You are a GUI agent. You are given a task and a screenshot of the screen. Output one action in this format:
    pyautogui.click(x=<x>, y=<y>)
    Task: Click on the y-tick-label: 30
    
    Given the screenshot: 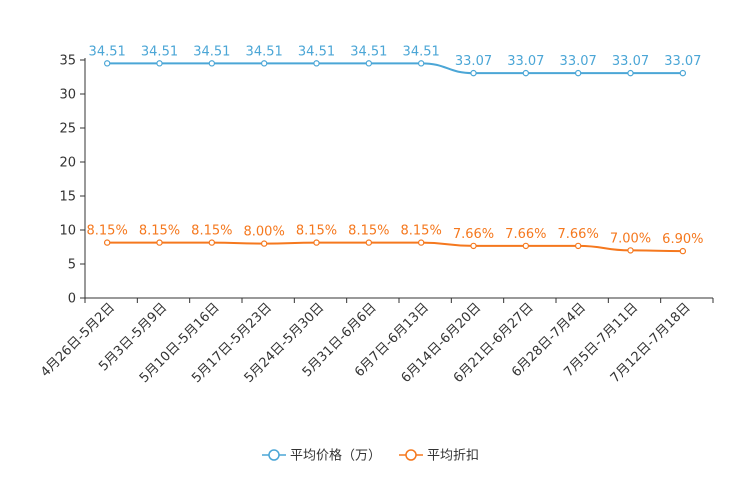 What is the action you would take?
    pyautogui.click(x=67, y=95)
    